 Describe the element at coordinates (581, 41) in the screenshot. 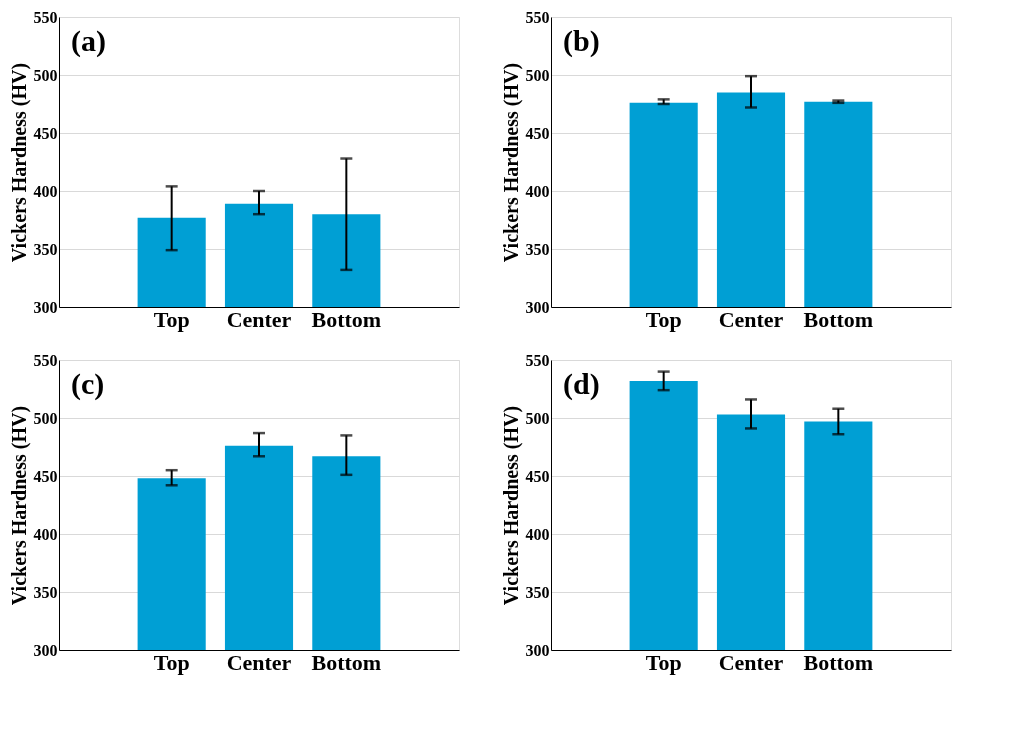

I see `annotation: (b)` at that location.